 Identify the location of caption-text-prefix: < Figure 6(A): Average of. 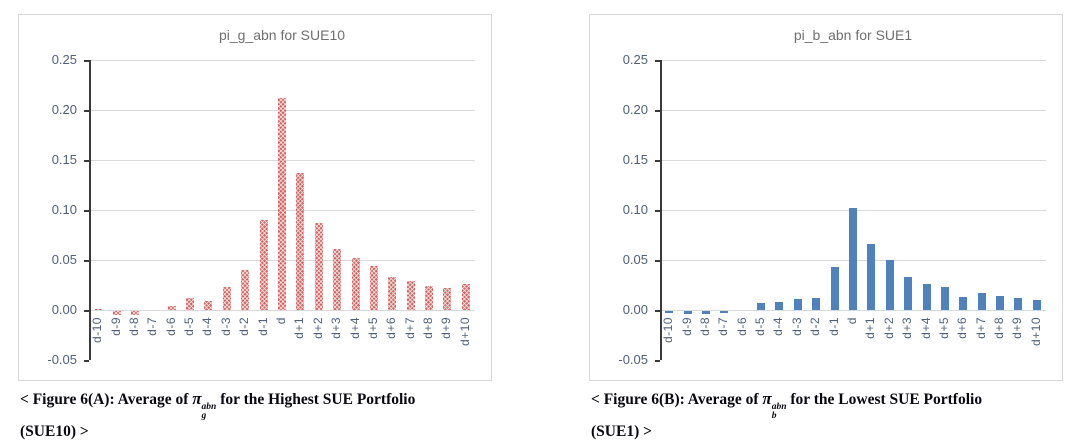
(106, 399).